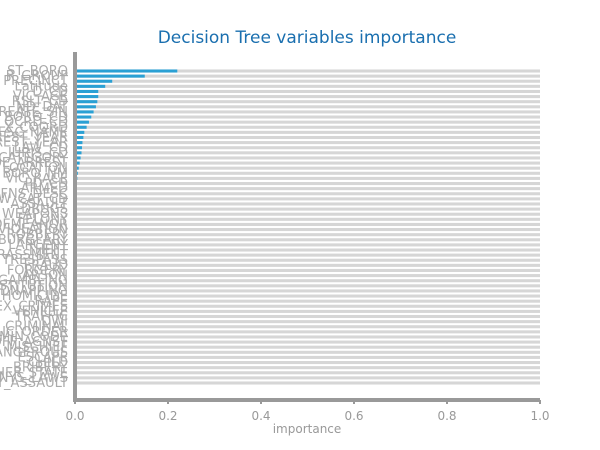 This screenshot has width=600, height=450. What do you see at coordinates (48, 363) in the screenshot?
I see `y-tick-label: CHILD` at bounding box center [48, 363].